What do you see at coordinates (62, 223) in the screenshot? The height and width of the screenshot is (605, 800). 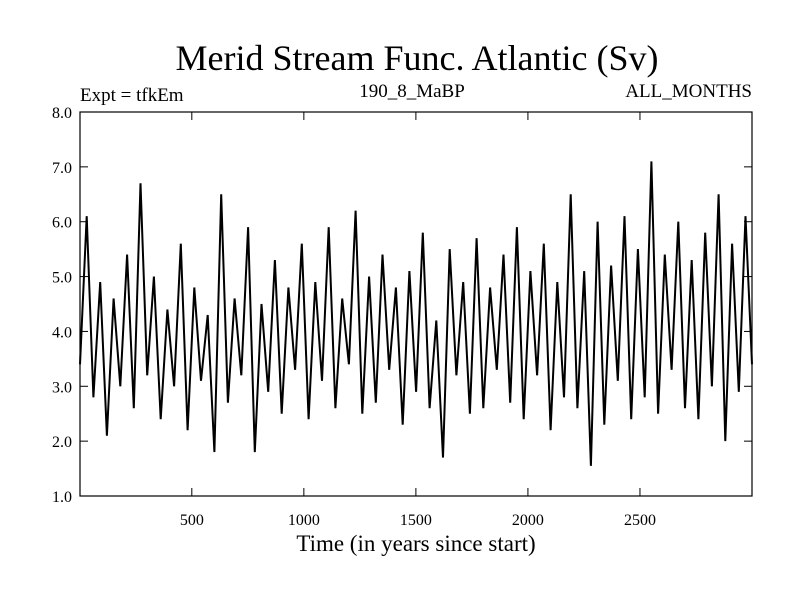 I see `y-tick-label: 6.0` at bounding box center [62, 223].